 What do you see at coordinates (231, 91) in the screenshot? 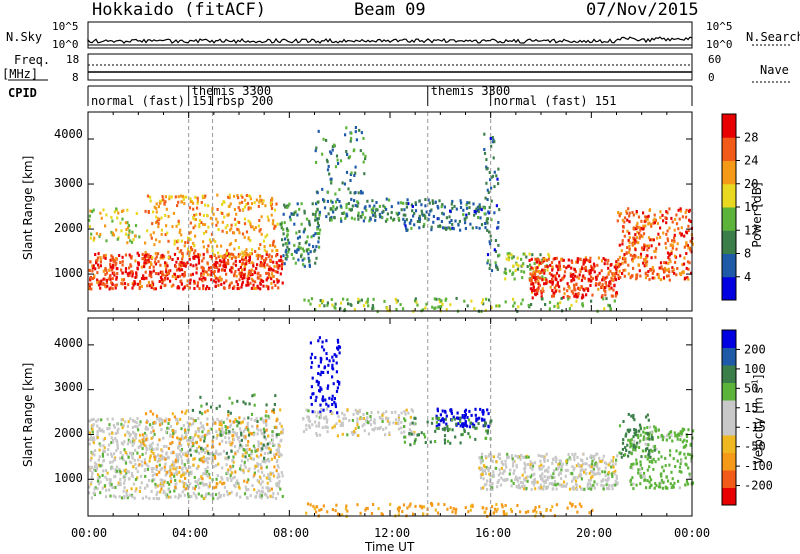
I see `cpid-segment-label: themis 3300` at bounding box center [231, 91].